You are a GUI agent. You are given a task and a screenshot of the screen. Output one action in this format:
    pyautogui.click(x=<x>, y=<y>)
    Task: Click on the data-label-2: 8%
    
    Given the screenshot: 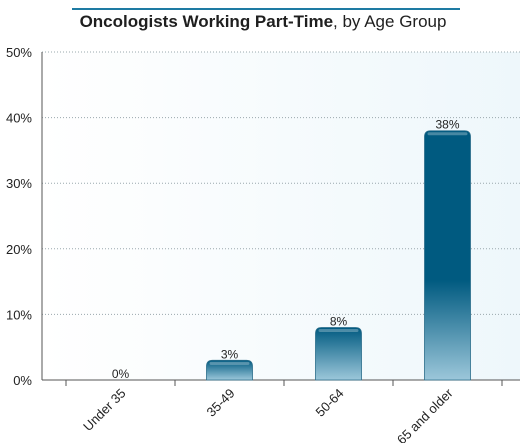 What is the action you would take?
    pyautogui.click(x=339, y=322)
    